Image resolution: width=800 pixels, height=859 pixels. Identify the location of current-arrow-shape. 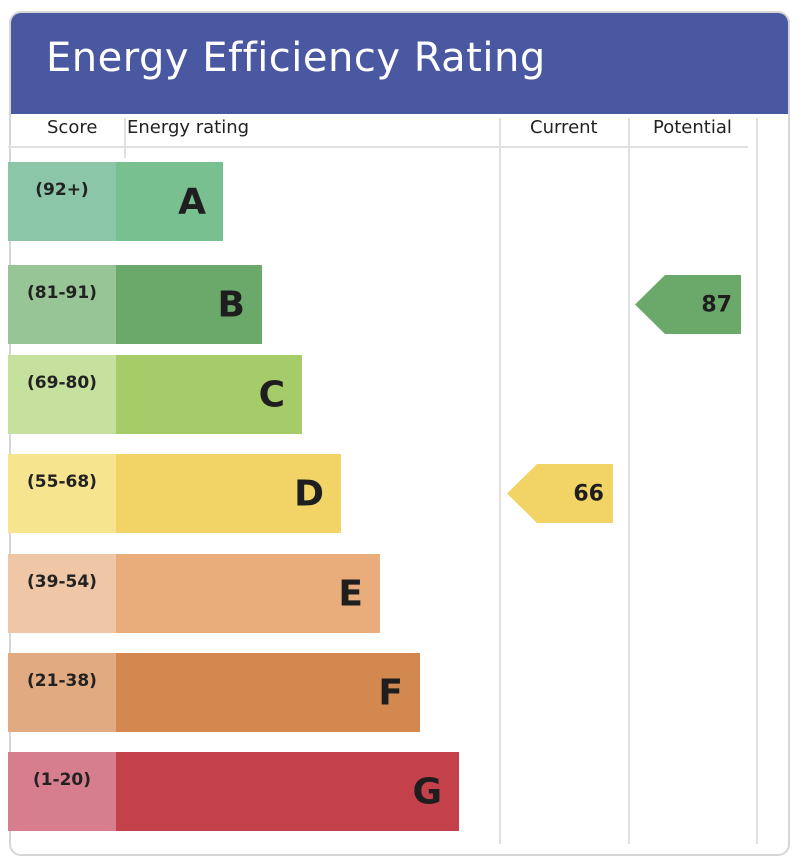
(560, 493).